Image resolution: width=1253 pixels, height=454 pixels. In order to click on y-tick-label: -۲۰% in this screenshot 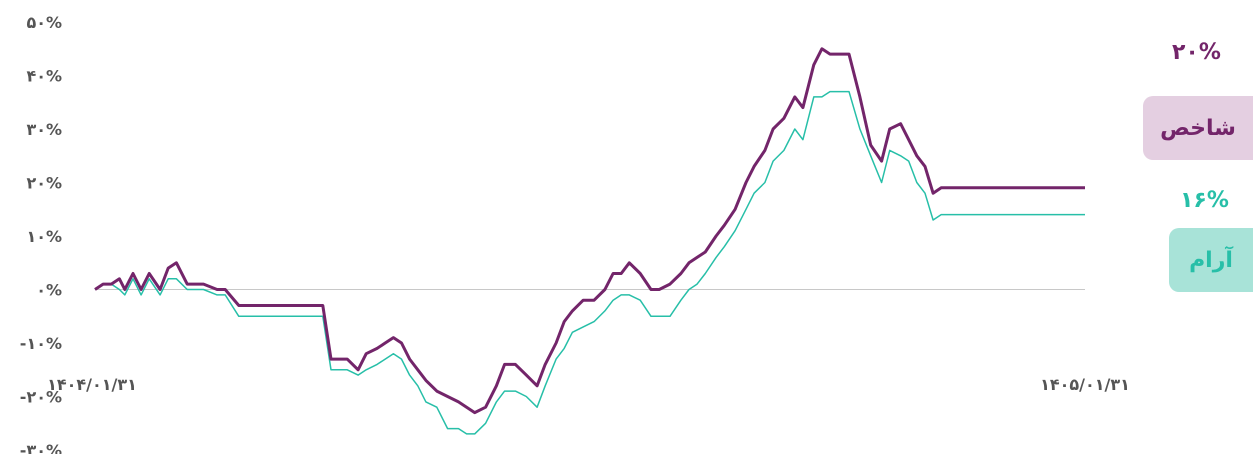, I will do `click(41, 397)`.